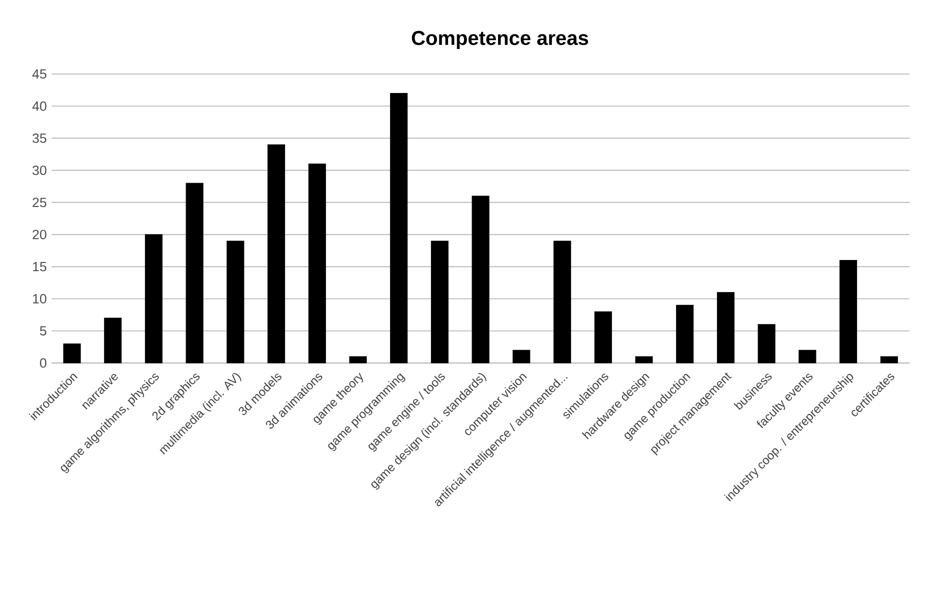 The height and width of the screenshot is (614, 932). I want to click on y-tick-label: 15, so click(39, 267).